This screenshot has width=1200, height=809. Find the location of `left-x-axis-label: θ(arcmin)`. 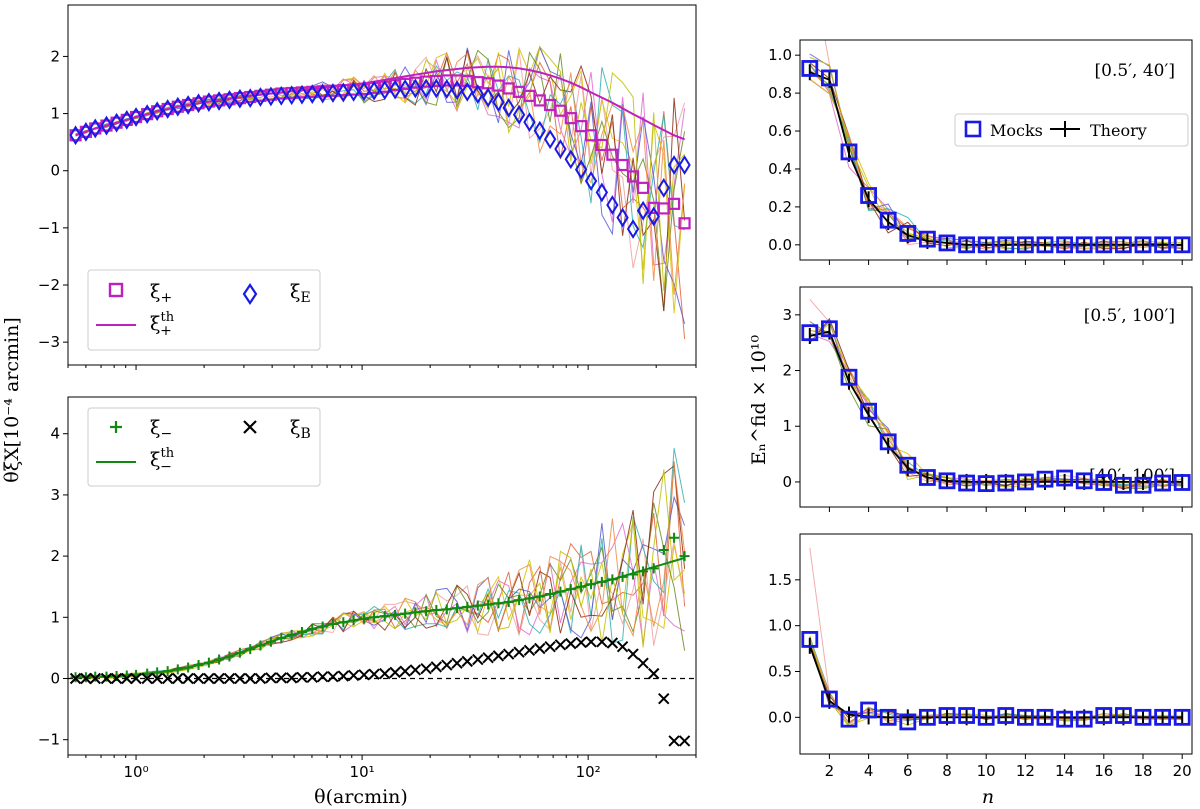

left-x-axis-label: θ(arcmin) is located at coordinates (361, 797).